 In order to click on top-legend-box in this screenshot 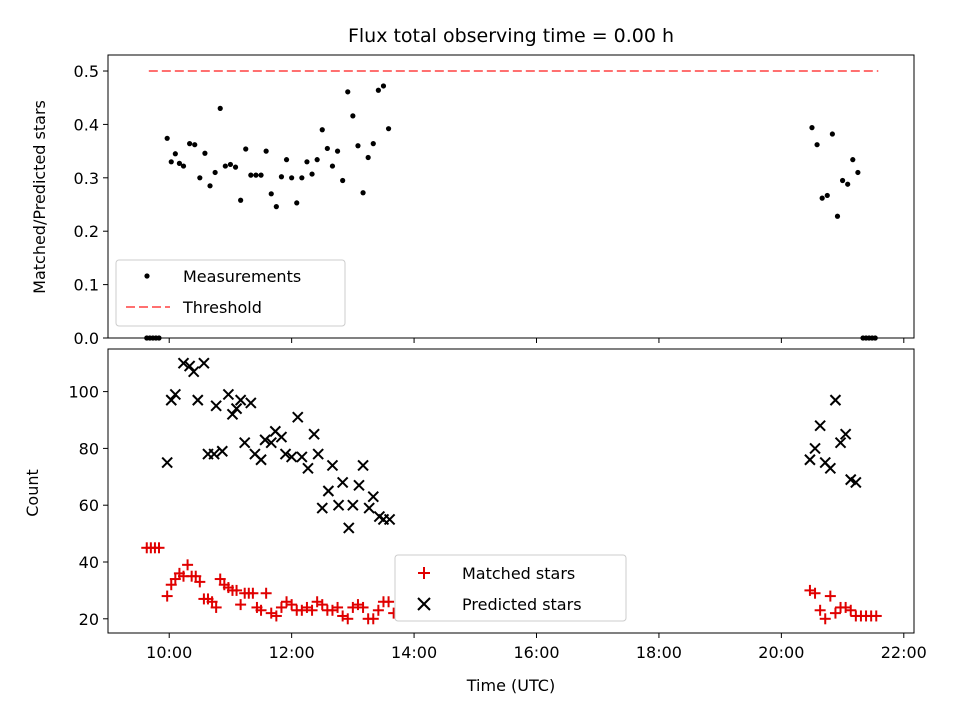, I will do `click(230, 293)`.